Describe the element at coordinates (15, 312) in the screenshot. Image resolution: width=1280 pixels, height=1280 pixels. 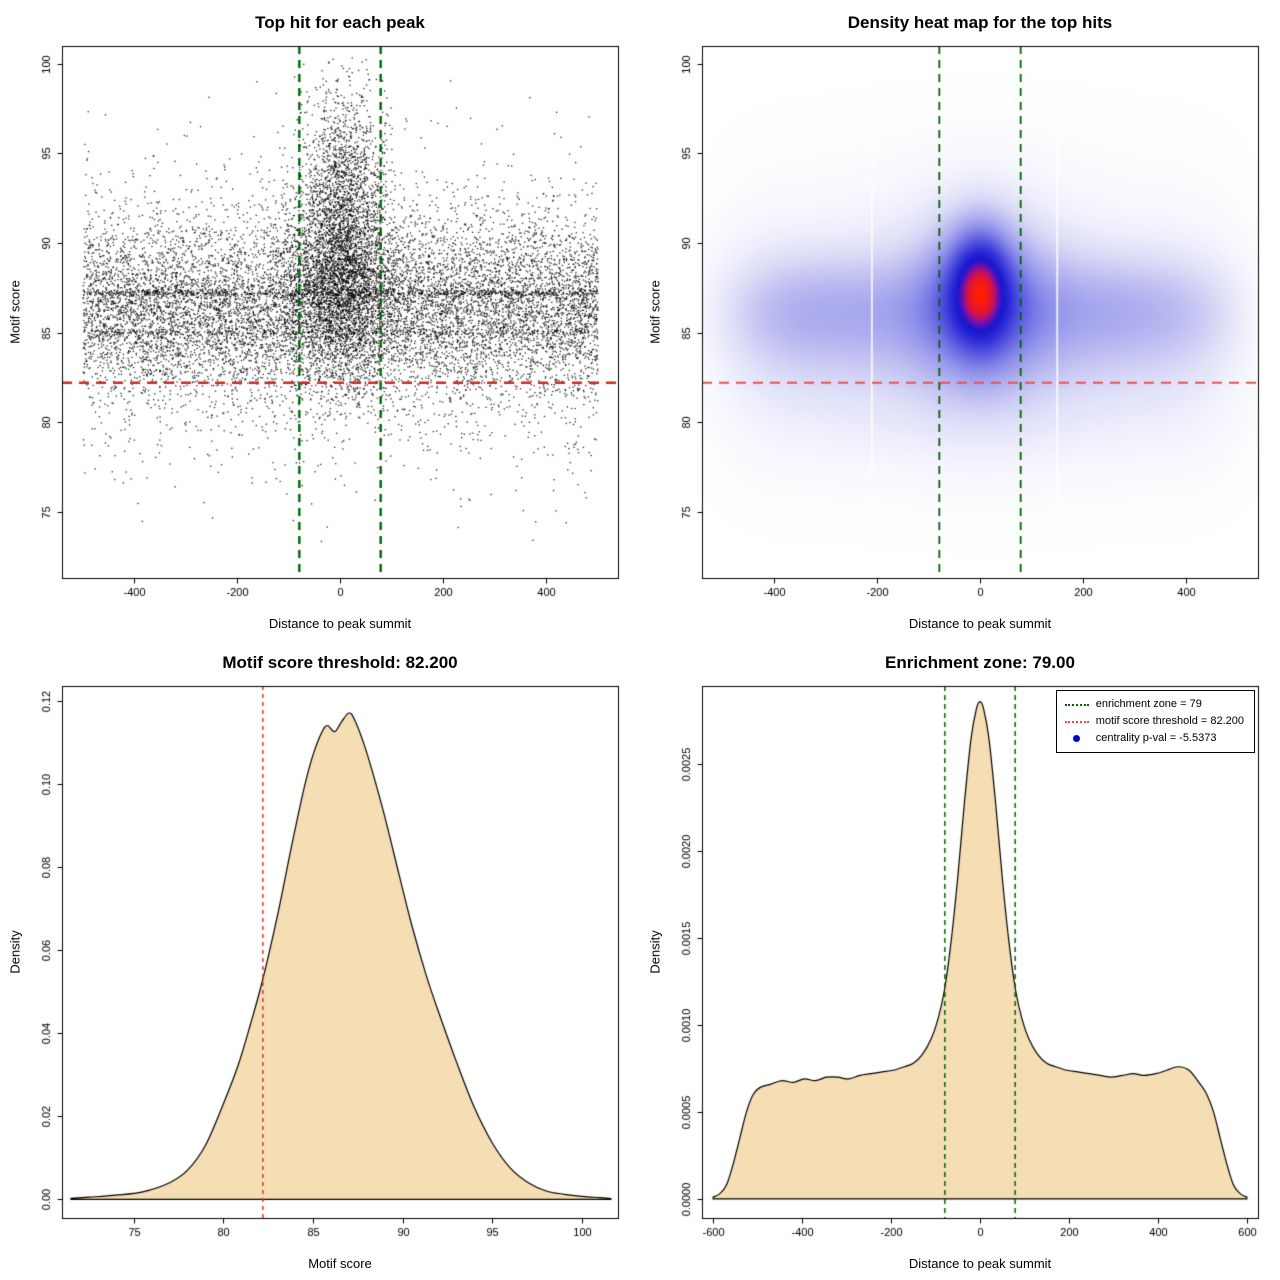
I see `scatter-ylabel: Motif score` at that location.